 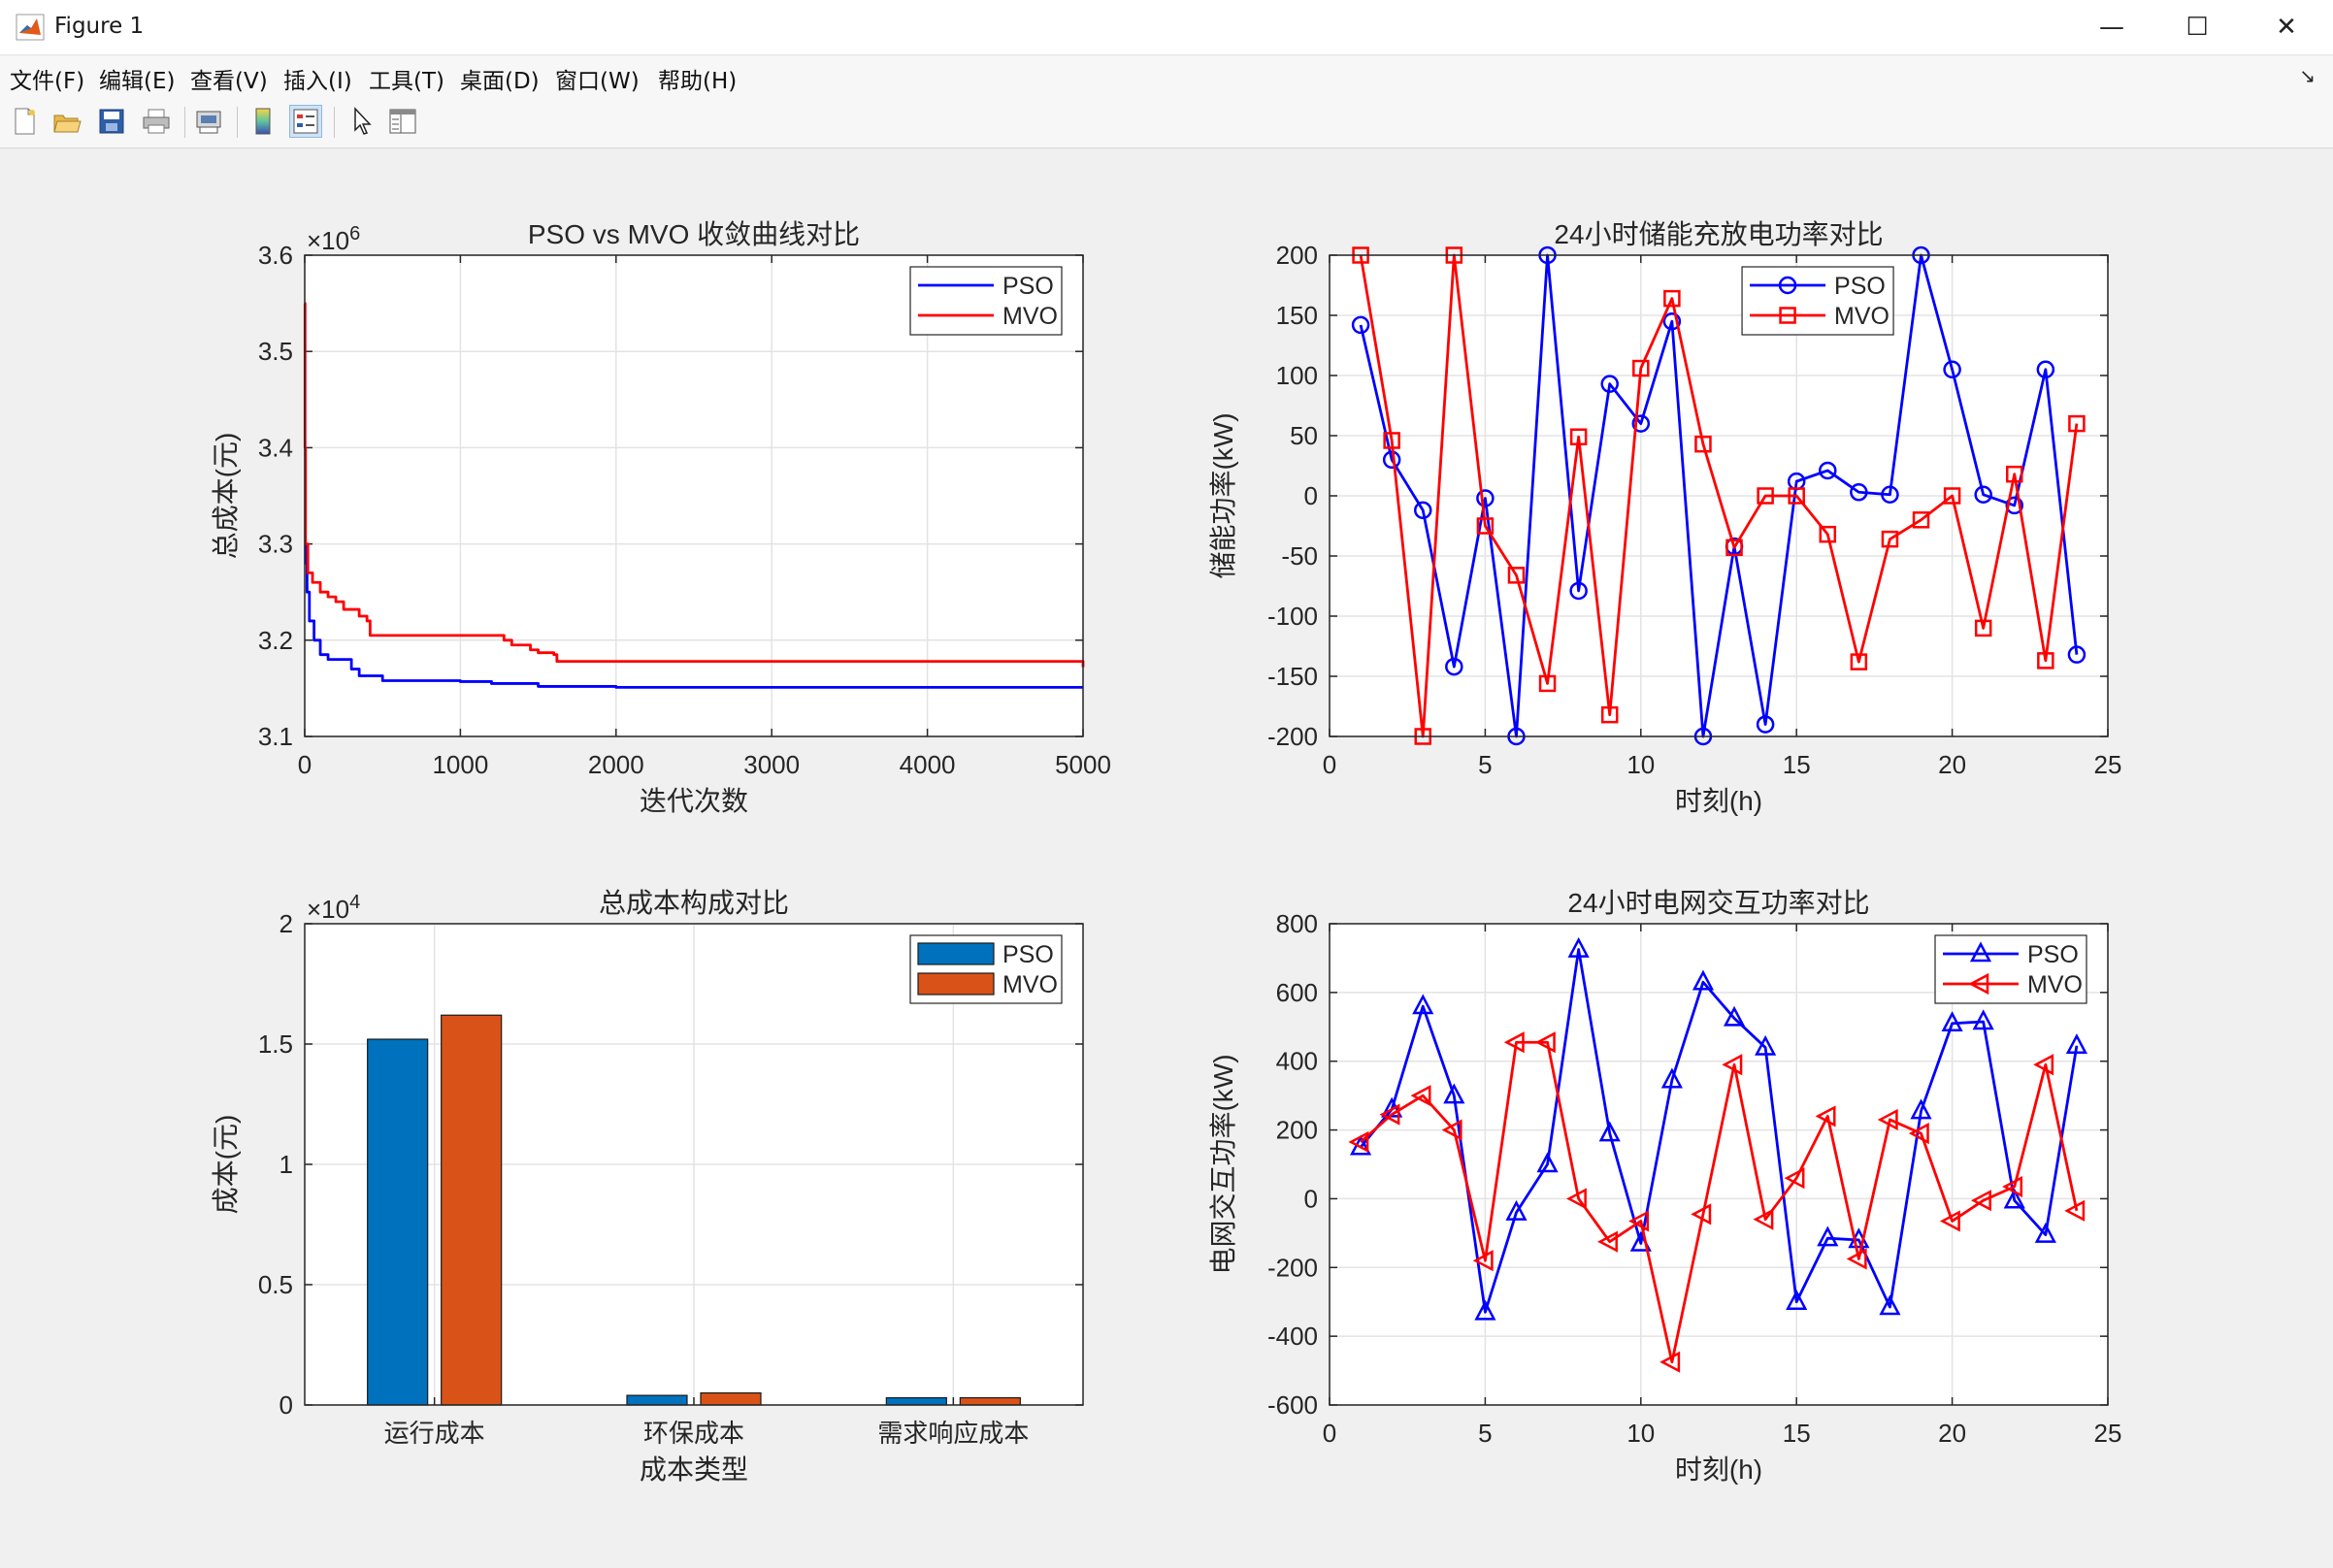 I want to click on x-tick-label: 2000, so click(x=616, y=764).